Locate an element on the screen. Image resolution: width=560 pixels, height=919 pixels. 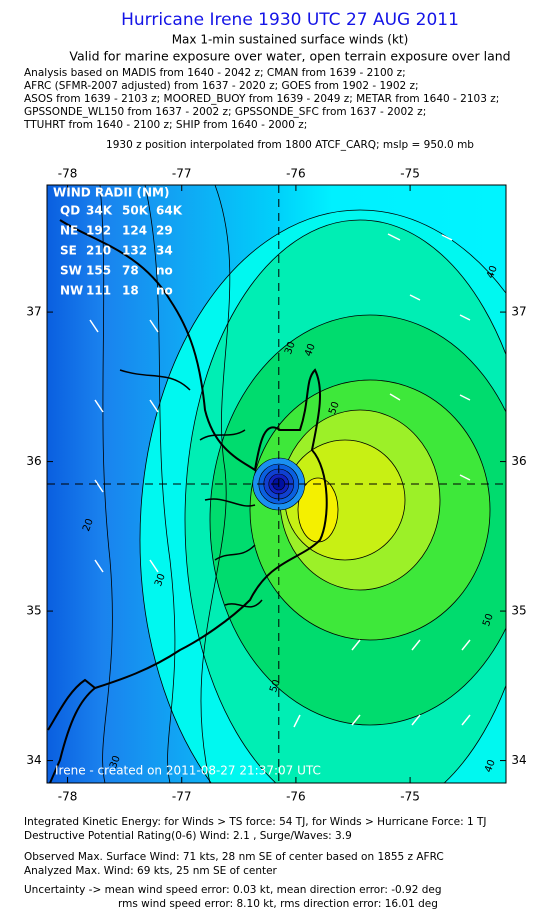
subtitle: Max 1-min sustained surface winds (kt) is located at coordinates (290, 40).